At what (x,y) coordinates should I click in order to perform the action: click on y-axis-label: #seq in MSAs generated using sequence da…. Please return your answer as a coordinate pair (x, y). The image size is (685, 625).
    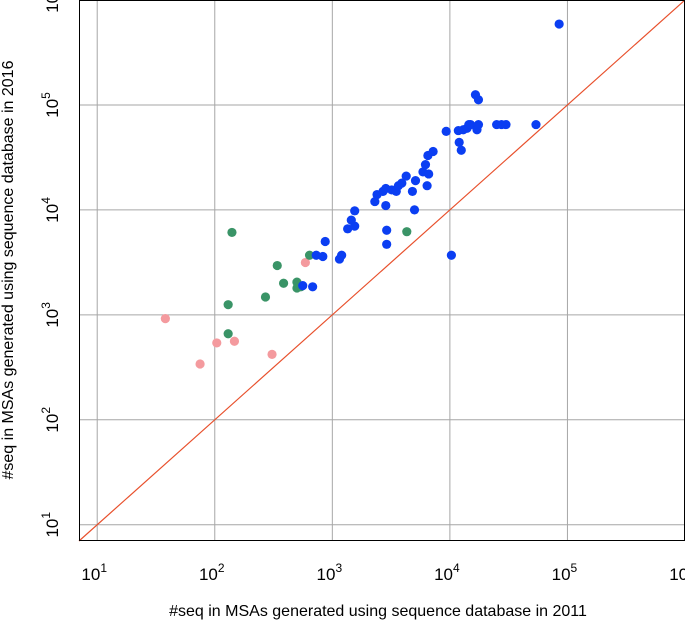
    Looking at the image, I should click on (8, 269).